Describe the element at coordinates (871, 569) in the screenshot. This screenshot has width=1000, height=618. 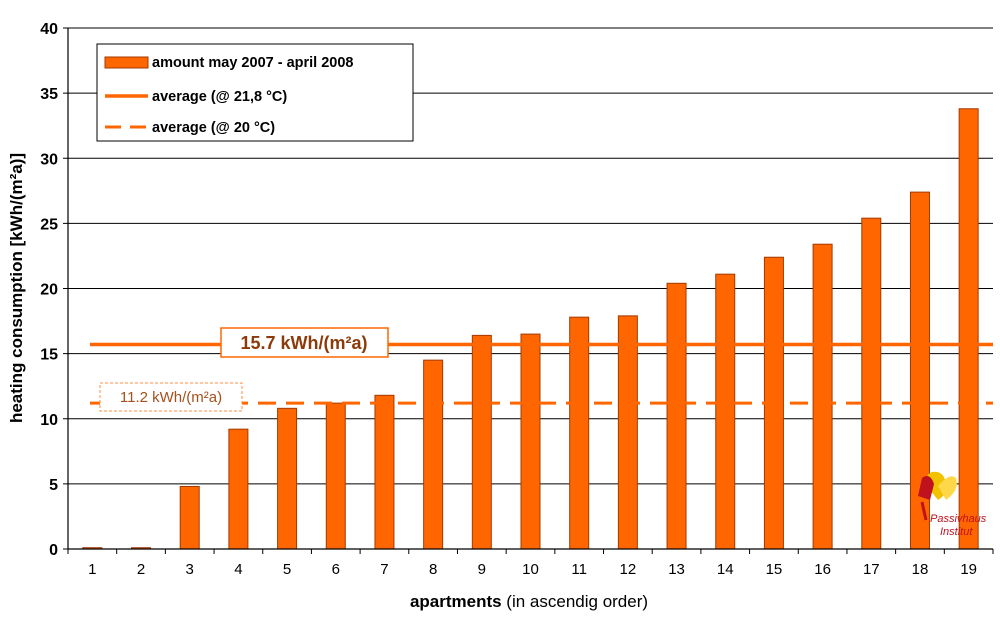
I see `x-tick-label: 17` at that location.